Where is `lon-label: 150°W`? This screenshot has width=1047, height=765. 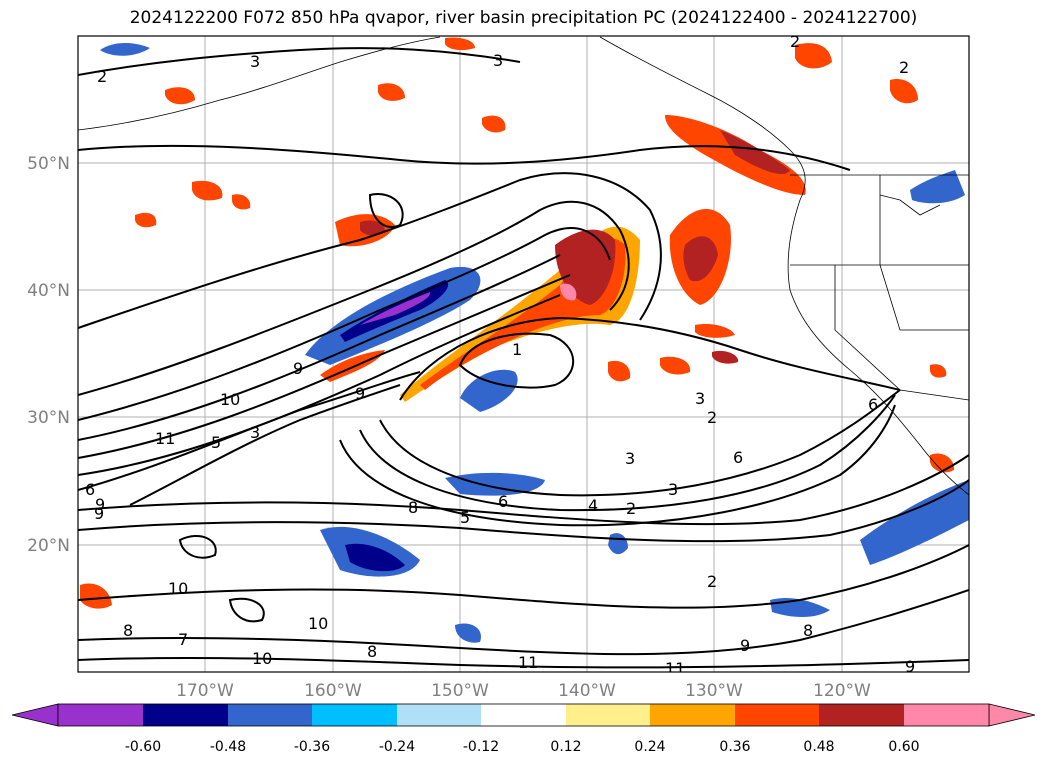
lon-label: 150°W is located at coordinates (460, 691).